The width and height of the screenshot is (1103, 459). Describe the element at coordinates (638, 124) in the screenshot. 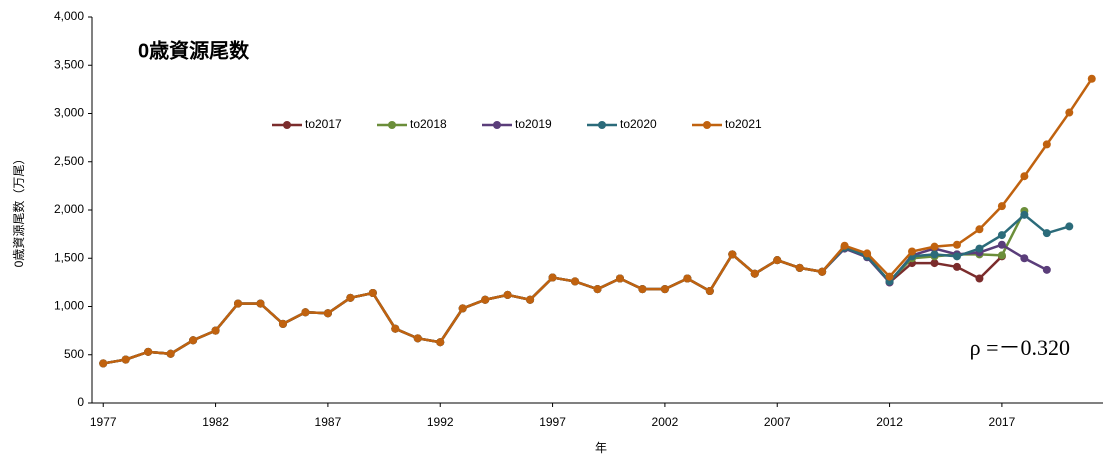

I see `legend-label: to2020` at that location.